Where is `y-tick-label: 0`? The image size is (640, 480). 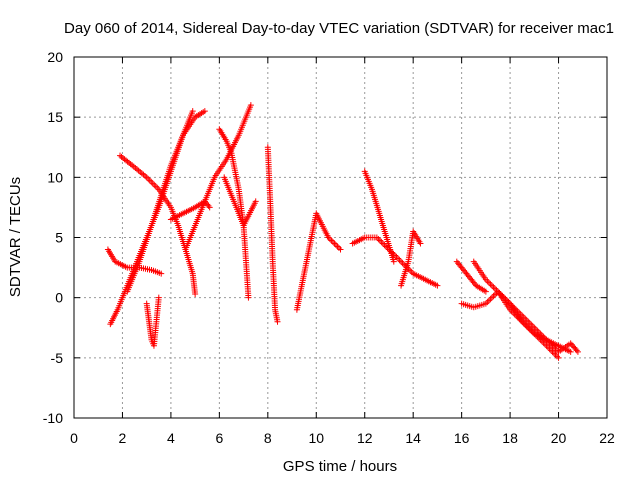
y-tick-label: 0 is located at coordinates (59, 298).